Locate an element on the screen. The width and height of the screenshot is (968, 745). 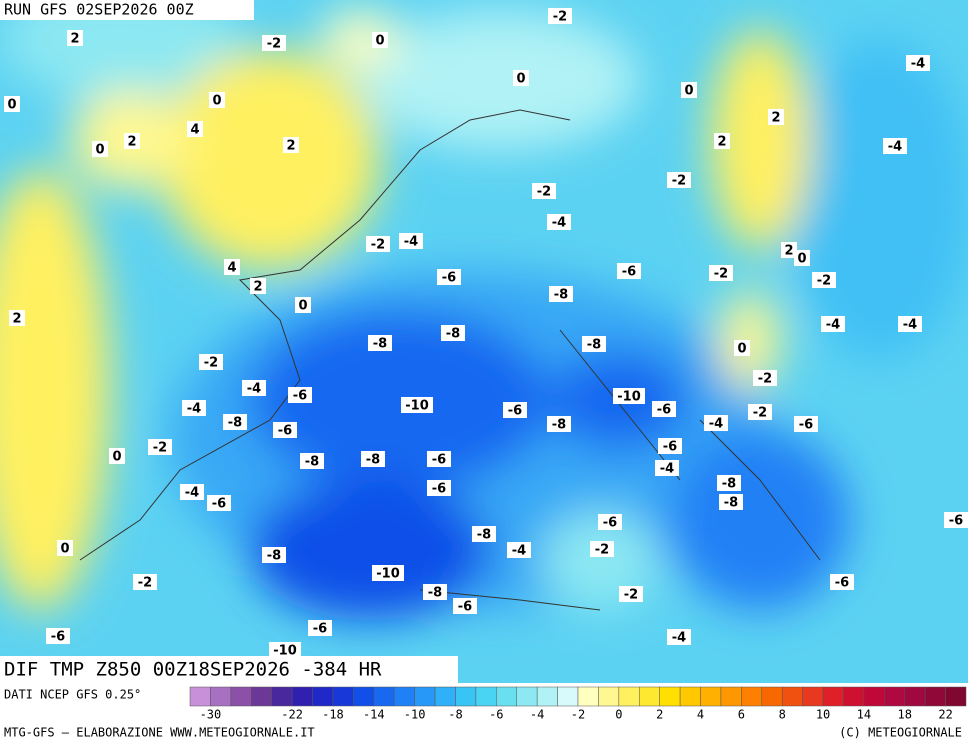
color-bar-label: -8 is located at coordinates (455, 715).